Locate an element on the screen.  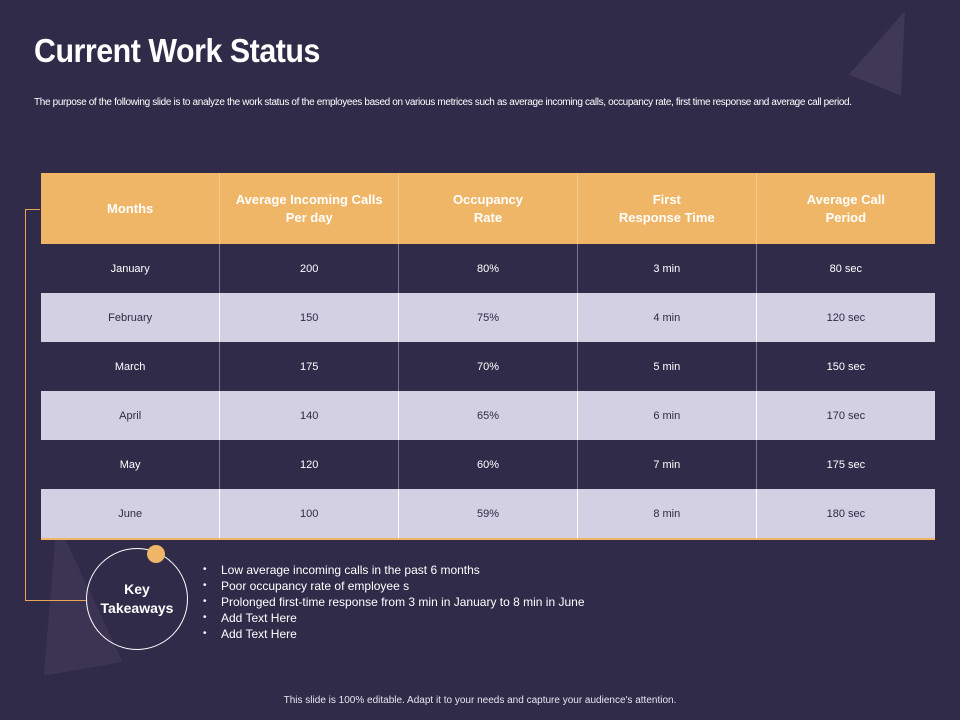
table-cell: June is located at coordinates (131, 514).